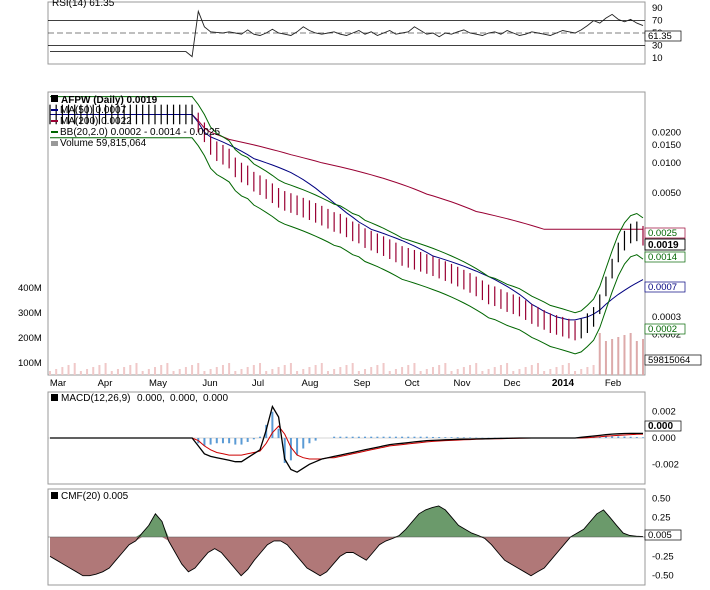 The width and height of the screenshot is (710, 590). I want to click on cmf-tick-label-4: -0.50, so click(663, 576).